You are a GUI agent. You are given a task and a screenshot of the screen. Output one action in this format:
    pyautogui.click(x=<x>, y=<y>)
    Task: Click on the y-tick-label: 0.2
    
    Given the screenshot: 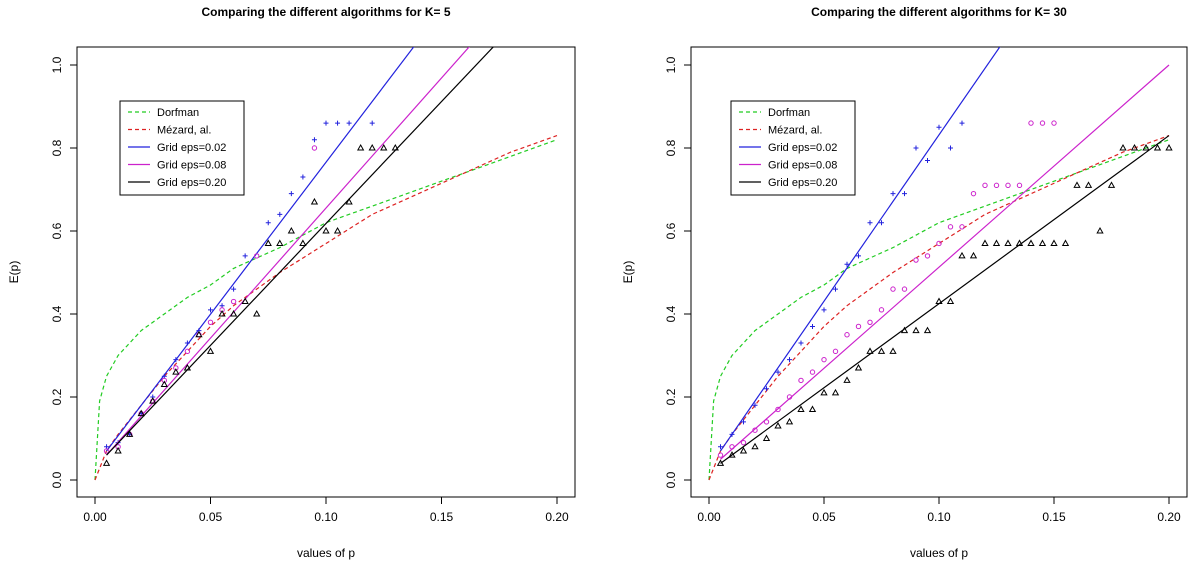 What is the action you would take?
    pyautogui.click(x=671, y=396)
    